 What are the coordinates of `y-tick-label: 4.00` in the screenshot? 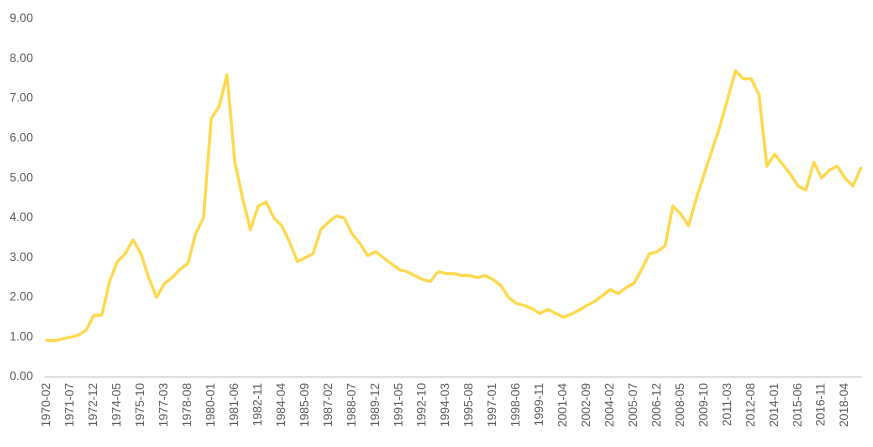 It's located at (22, 217).